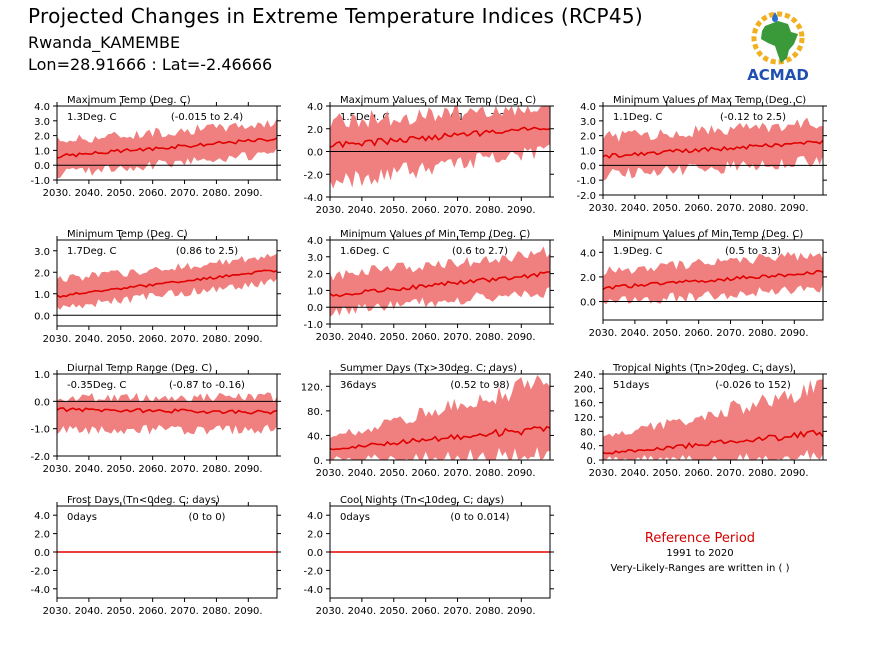  Describe the element at coordinates (702, 368) in the screenshot. I see `chart-title: Tropical Nights (Tn>20deg. C; days)` at that location.